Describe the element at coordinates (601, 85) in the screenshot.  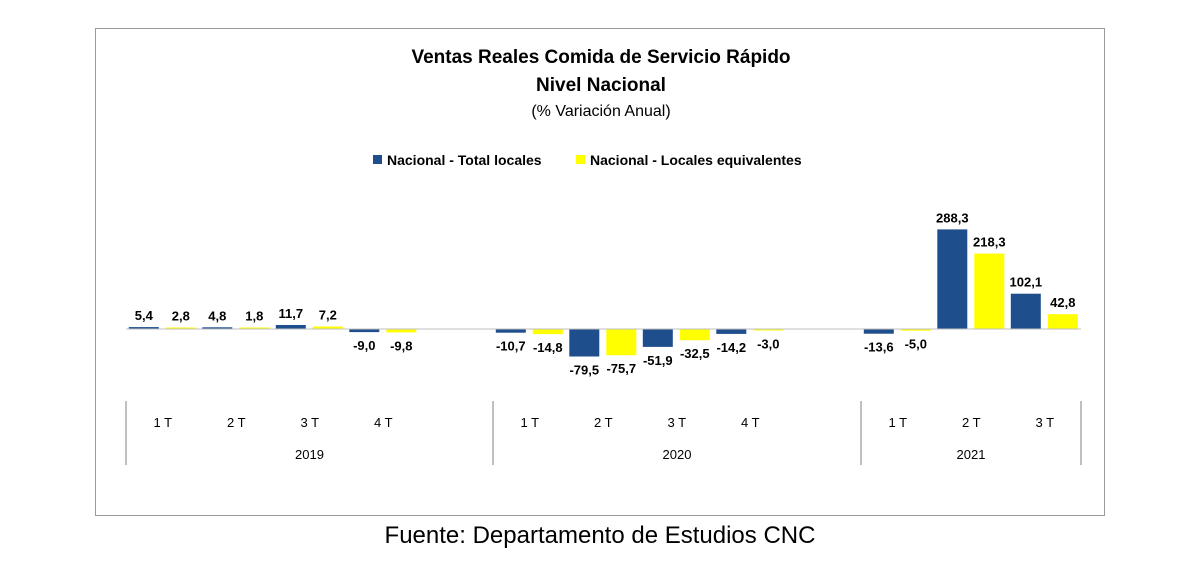
I see `chart-title-line-2: Nivel Nacional` at that location.